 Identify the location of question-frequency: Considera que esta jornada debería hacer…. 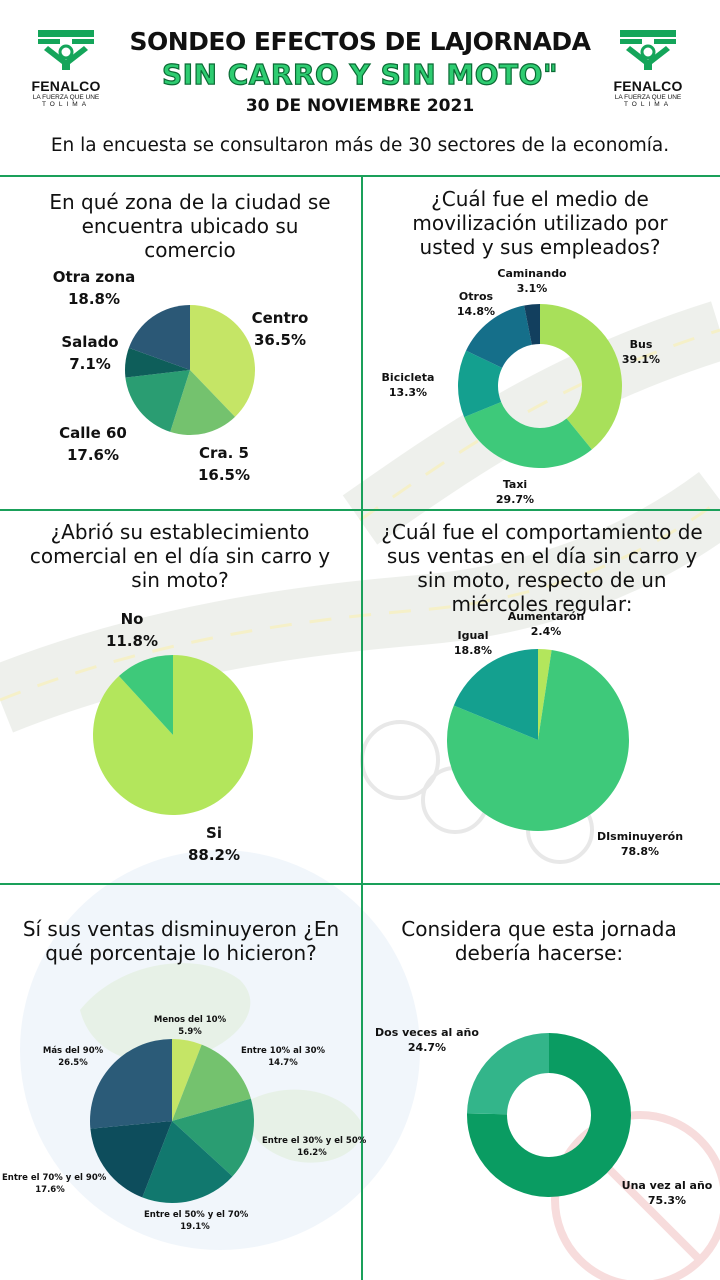
(539, 941).